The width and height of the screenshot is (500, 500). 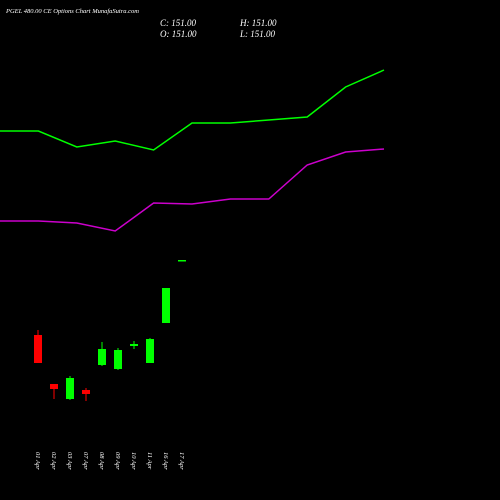 What do you see at coordinates (258, 23) in the screenshot?
I see `ohlc-label: H: 151.00` at bounding box center [258, 23].